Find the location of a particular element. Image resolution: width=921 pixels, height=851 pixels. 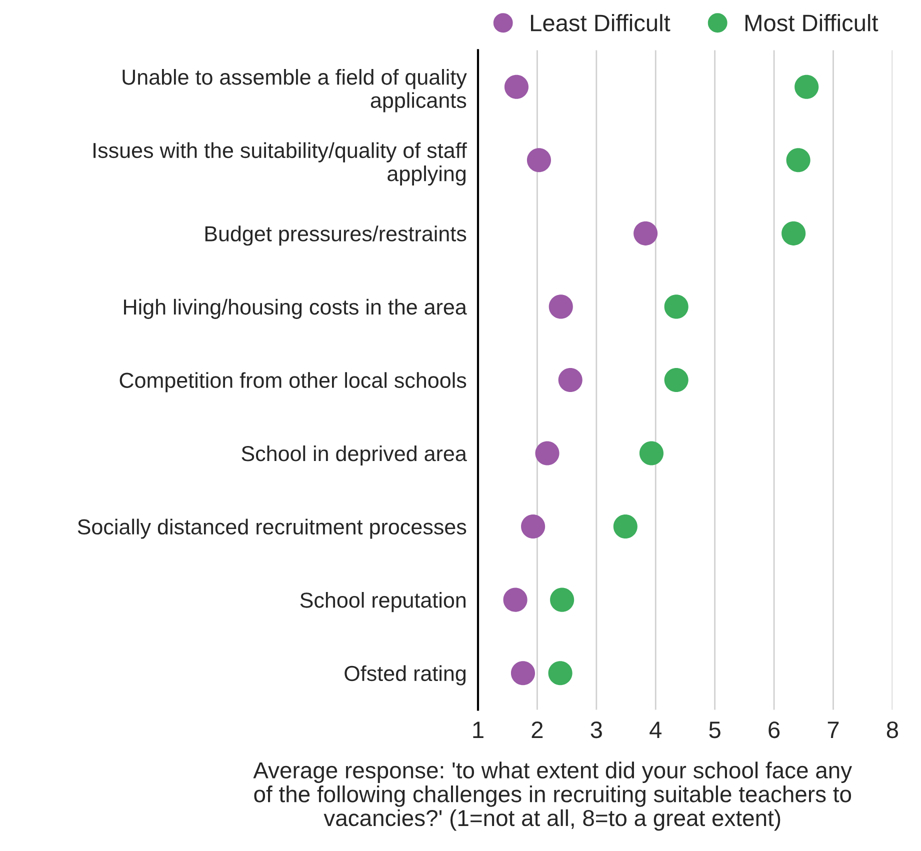

x-tick-label: 4 is located at coordinates (656, 730).